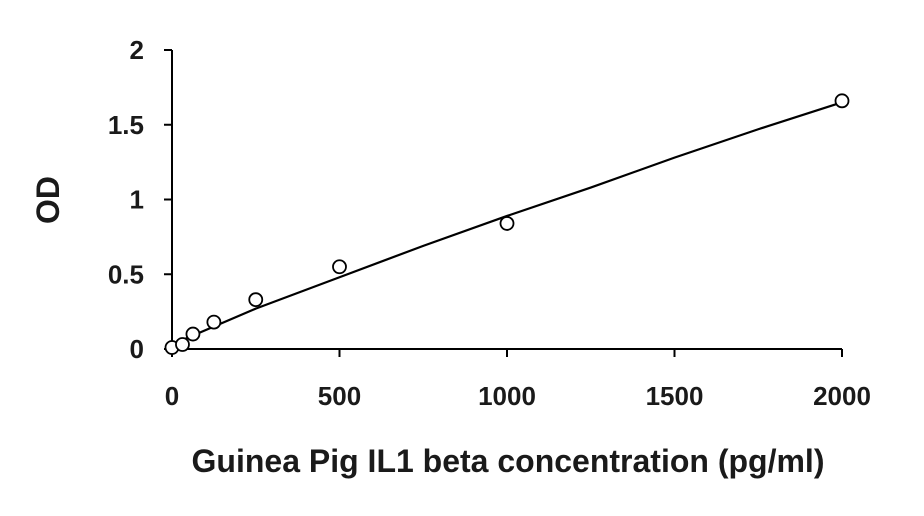  I want to click on y-tick-label: 1, so click(137, 200).